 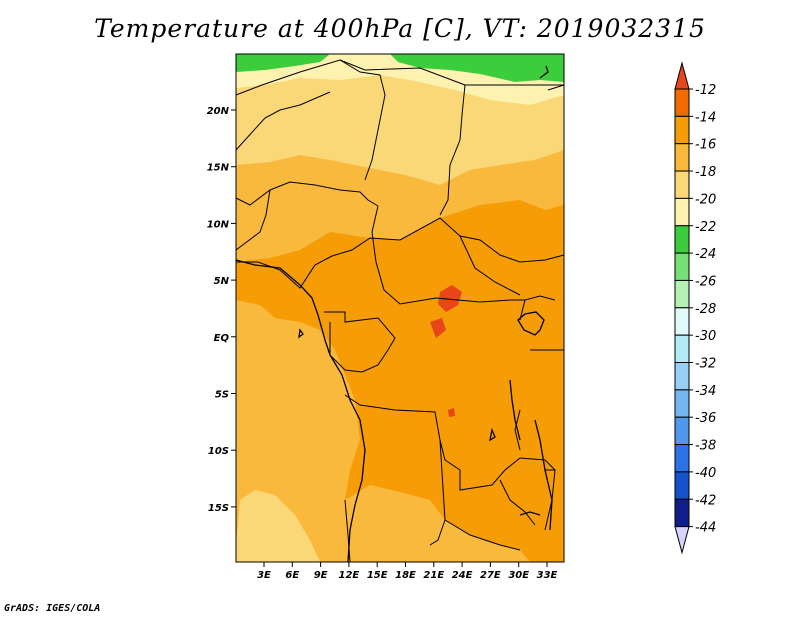 I want to click on lon-label: 27E, so click(x=490, y=575).